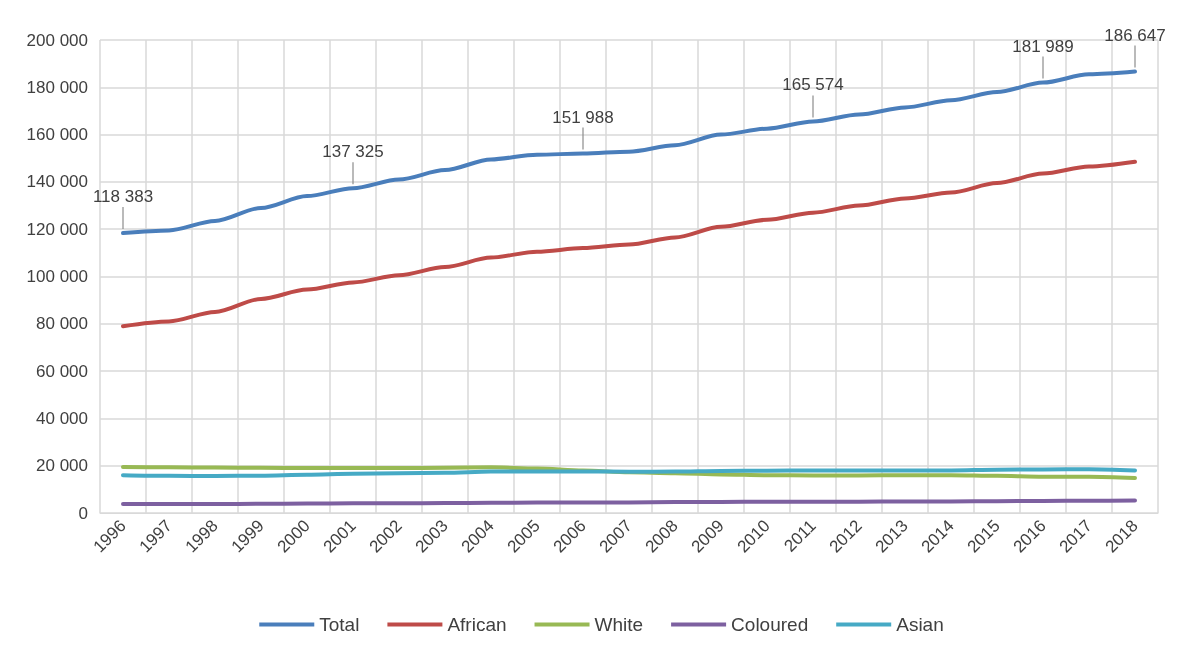 The width and height of the screenshot is (1203, 657). What do you see at coordinates (353, 152) in the screenshot?
I see `data-label: 137 325` at bounding box center [353, 152].